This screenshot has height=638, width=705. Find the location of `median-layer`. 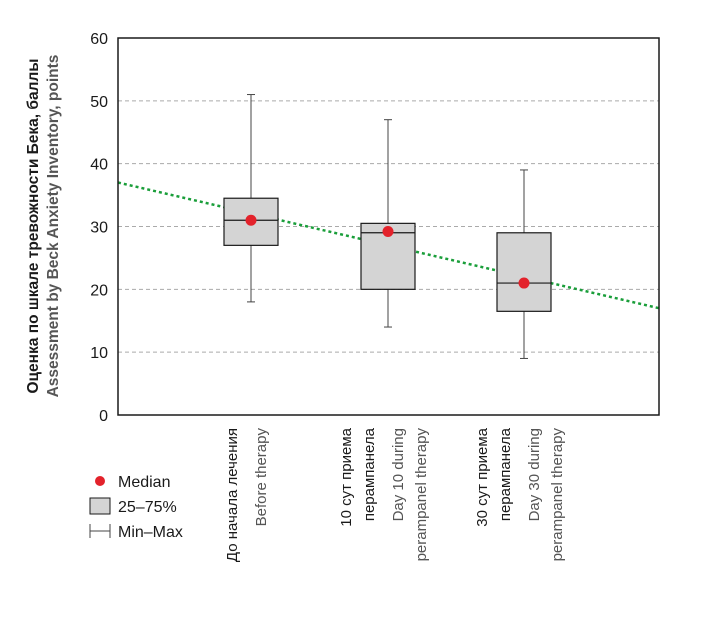

median-layer is located at coordinates (387, 251).